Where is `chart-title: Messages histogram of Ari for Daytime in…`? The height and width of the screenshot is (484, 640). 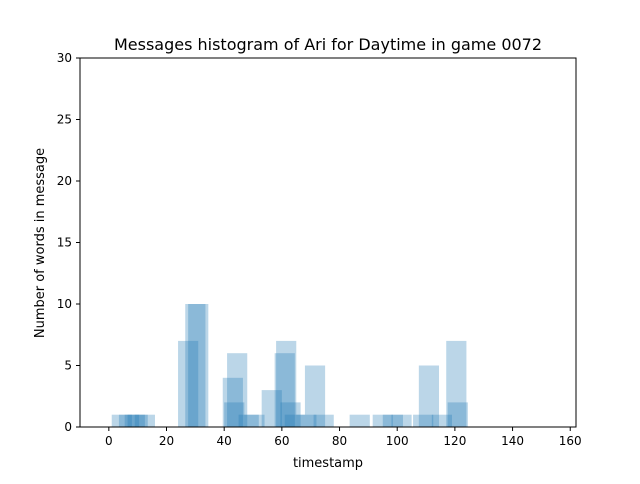
chart-title: Messages histogram of Ari for Daytime in… is located at coordinates (328, 44).